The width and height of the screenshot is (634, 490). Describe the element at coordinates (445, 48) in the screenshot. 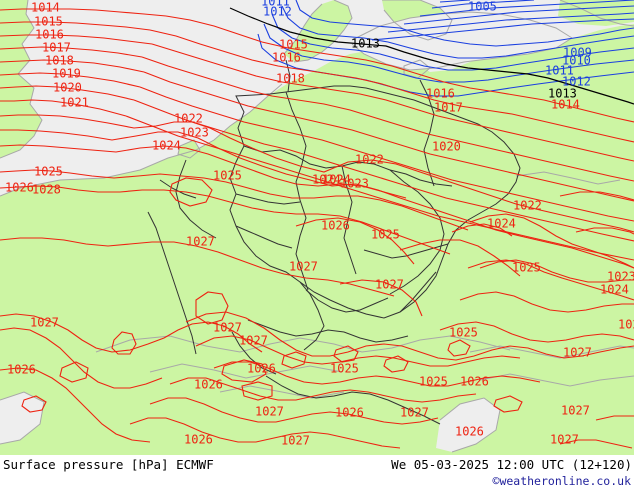

I see `isobar-low-layer` at that location.